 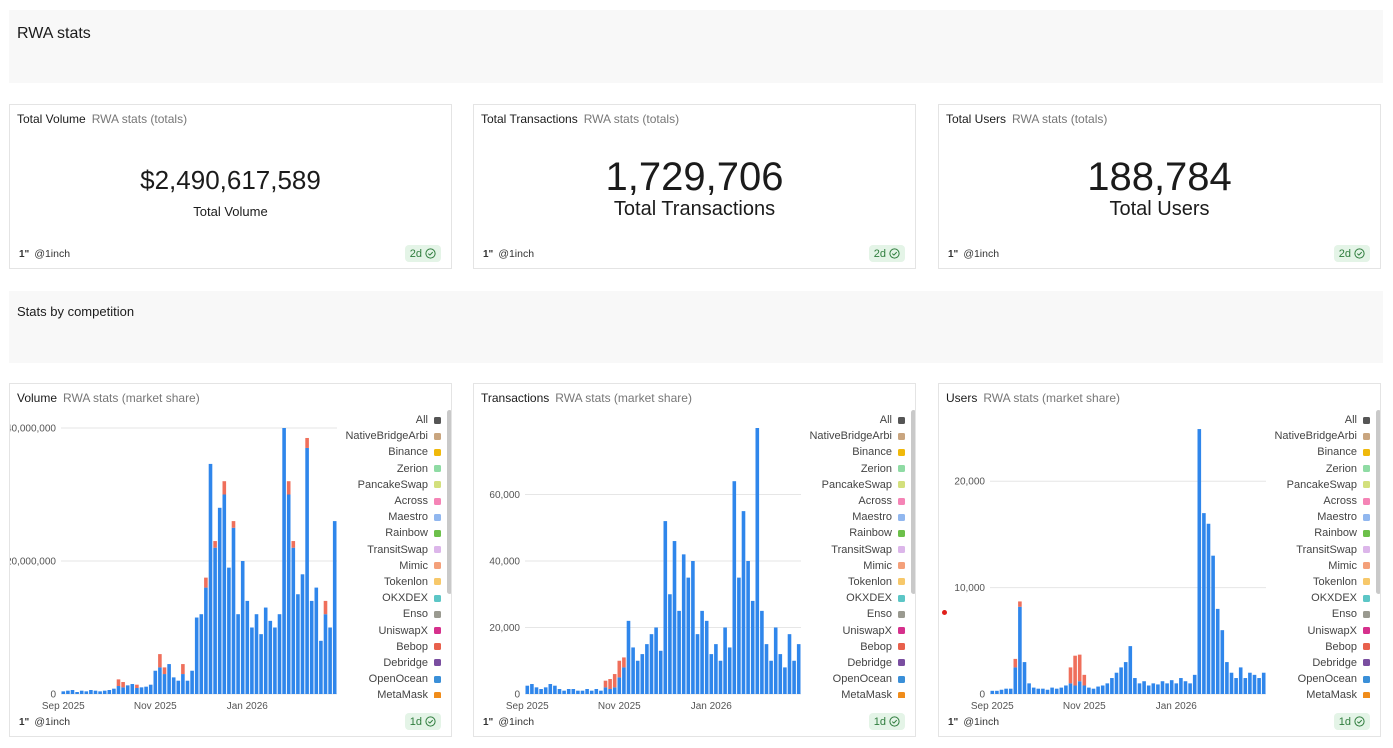 What do you see at coordinates (1052, 398) in the screenshot?
I see `card-subtitle: RWA stats (market share)` at bounding box center [1052, 398].